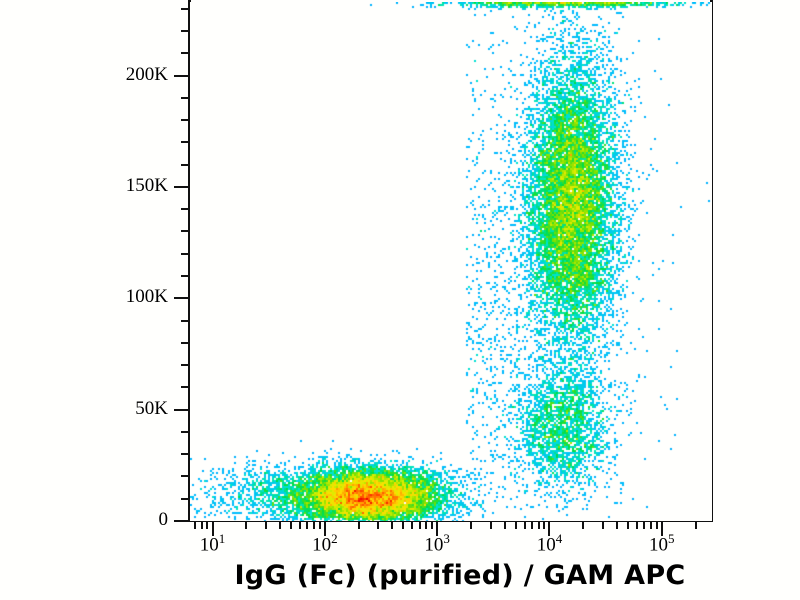  I want to click on x-axis-tick-label: 101, so click(213, 543).